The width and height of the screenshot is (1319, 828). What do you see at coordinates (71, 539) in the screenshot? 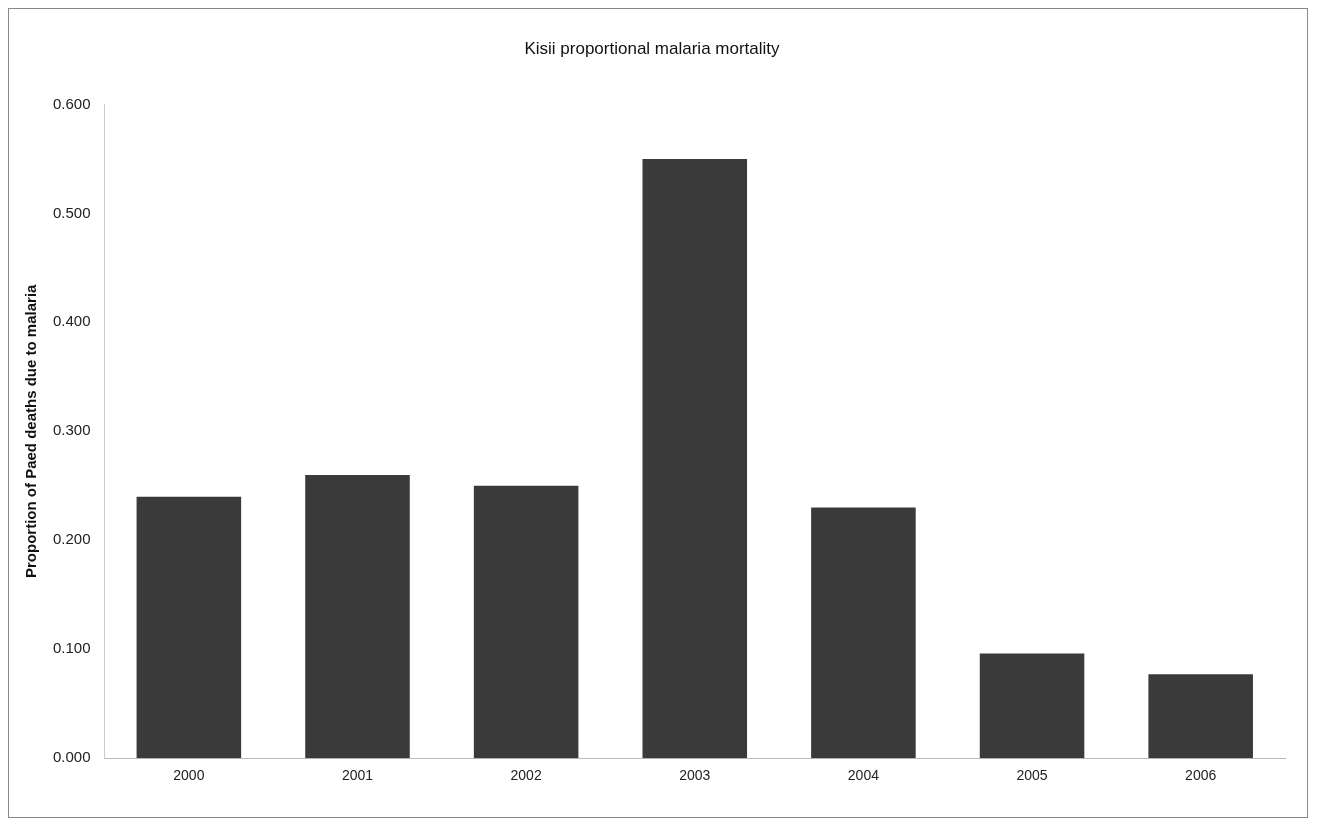
I see `y-tick-label: 0.200` at bounding box center [71, 539].